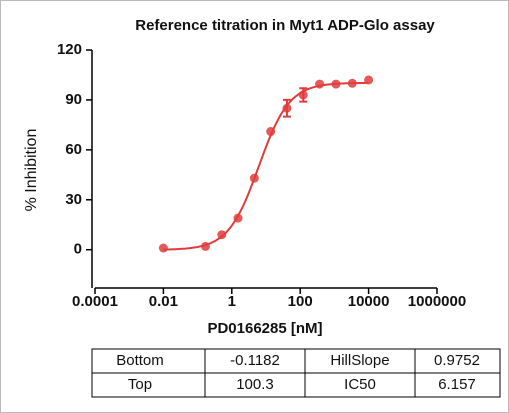  Describe the element at coordinates (457, 384) in the screenshot. I see `table-cell: 6.157` at that location.